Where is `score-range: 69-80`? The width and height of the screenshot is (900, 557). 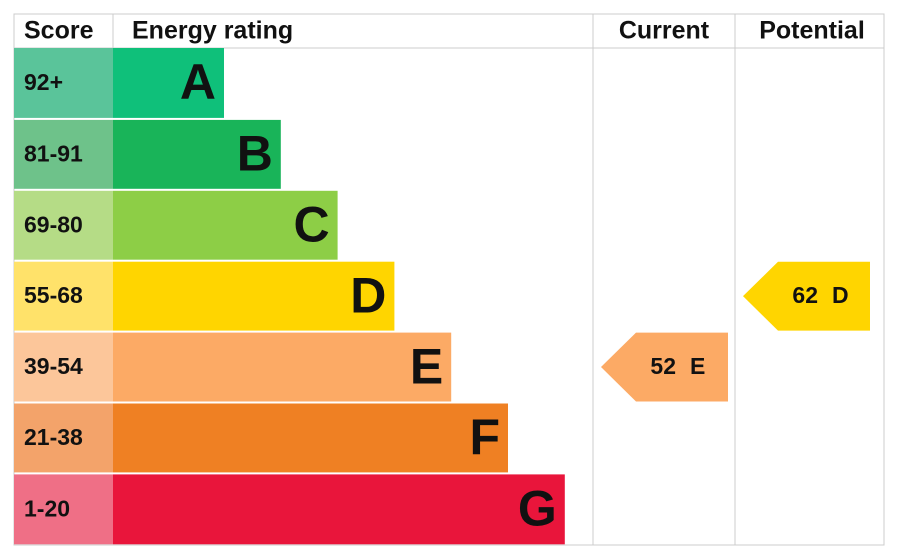
score-range: 69-80 is located at coordinates (53, 224).